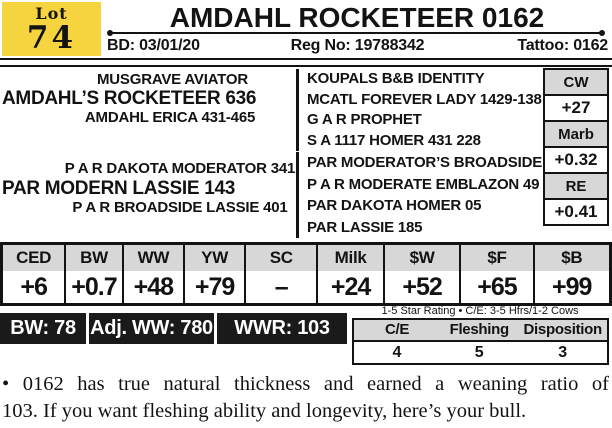  I want to click on epd-column-header: $B, so click(571, 258).